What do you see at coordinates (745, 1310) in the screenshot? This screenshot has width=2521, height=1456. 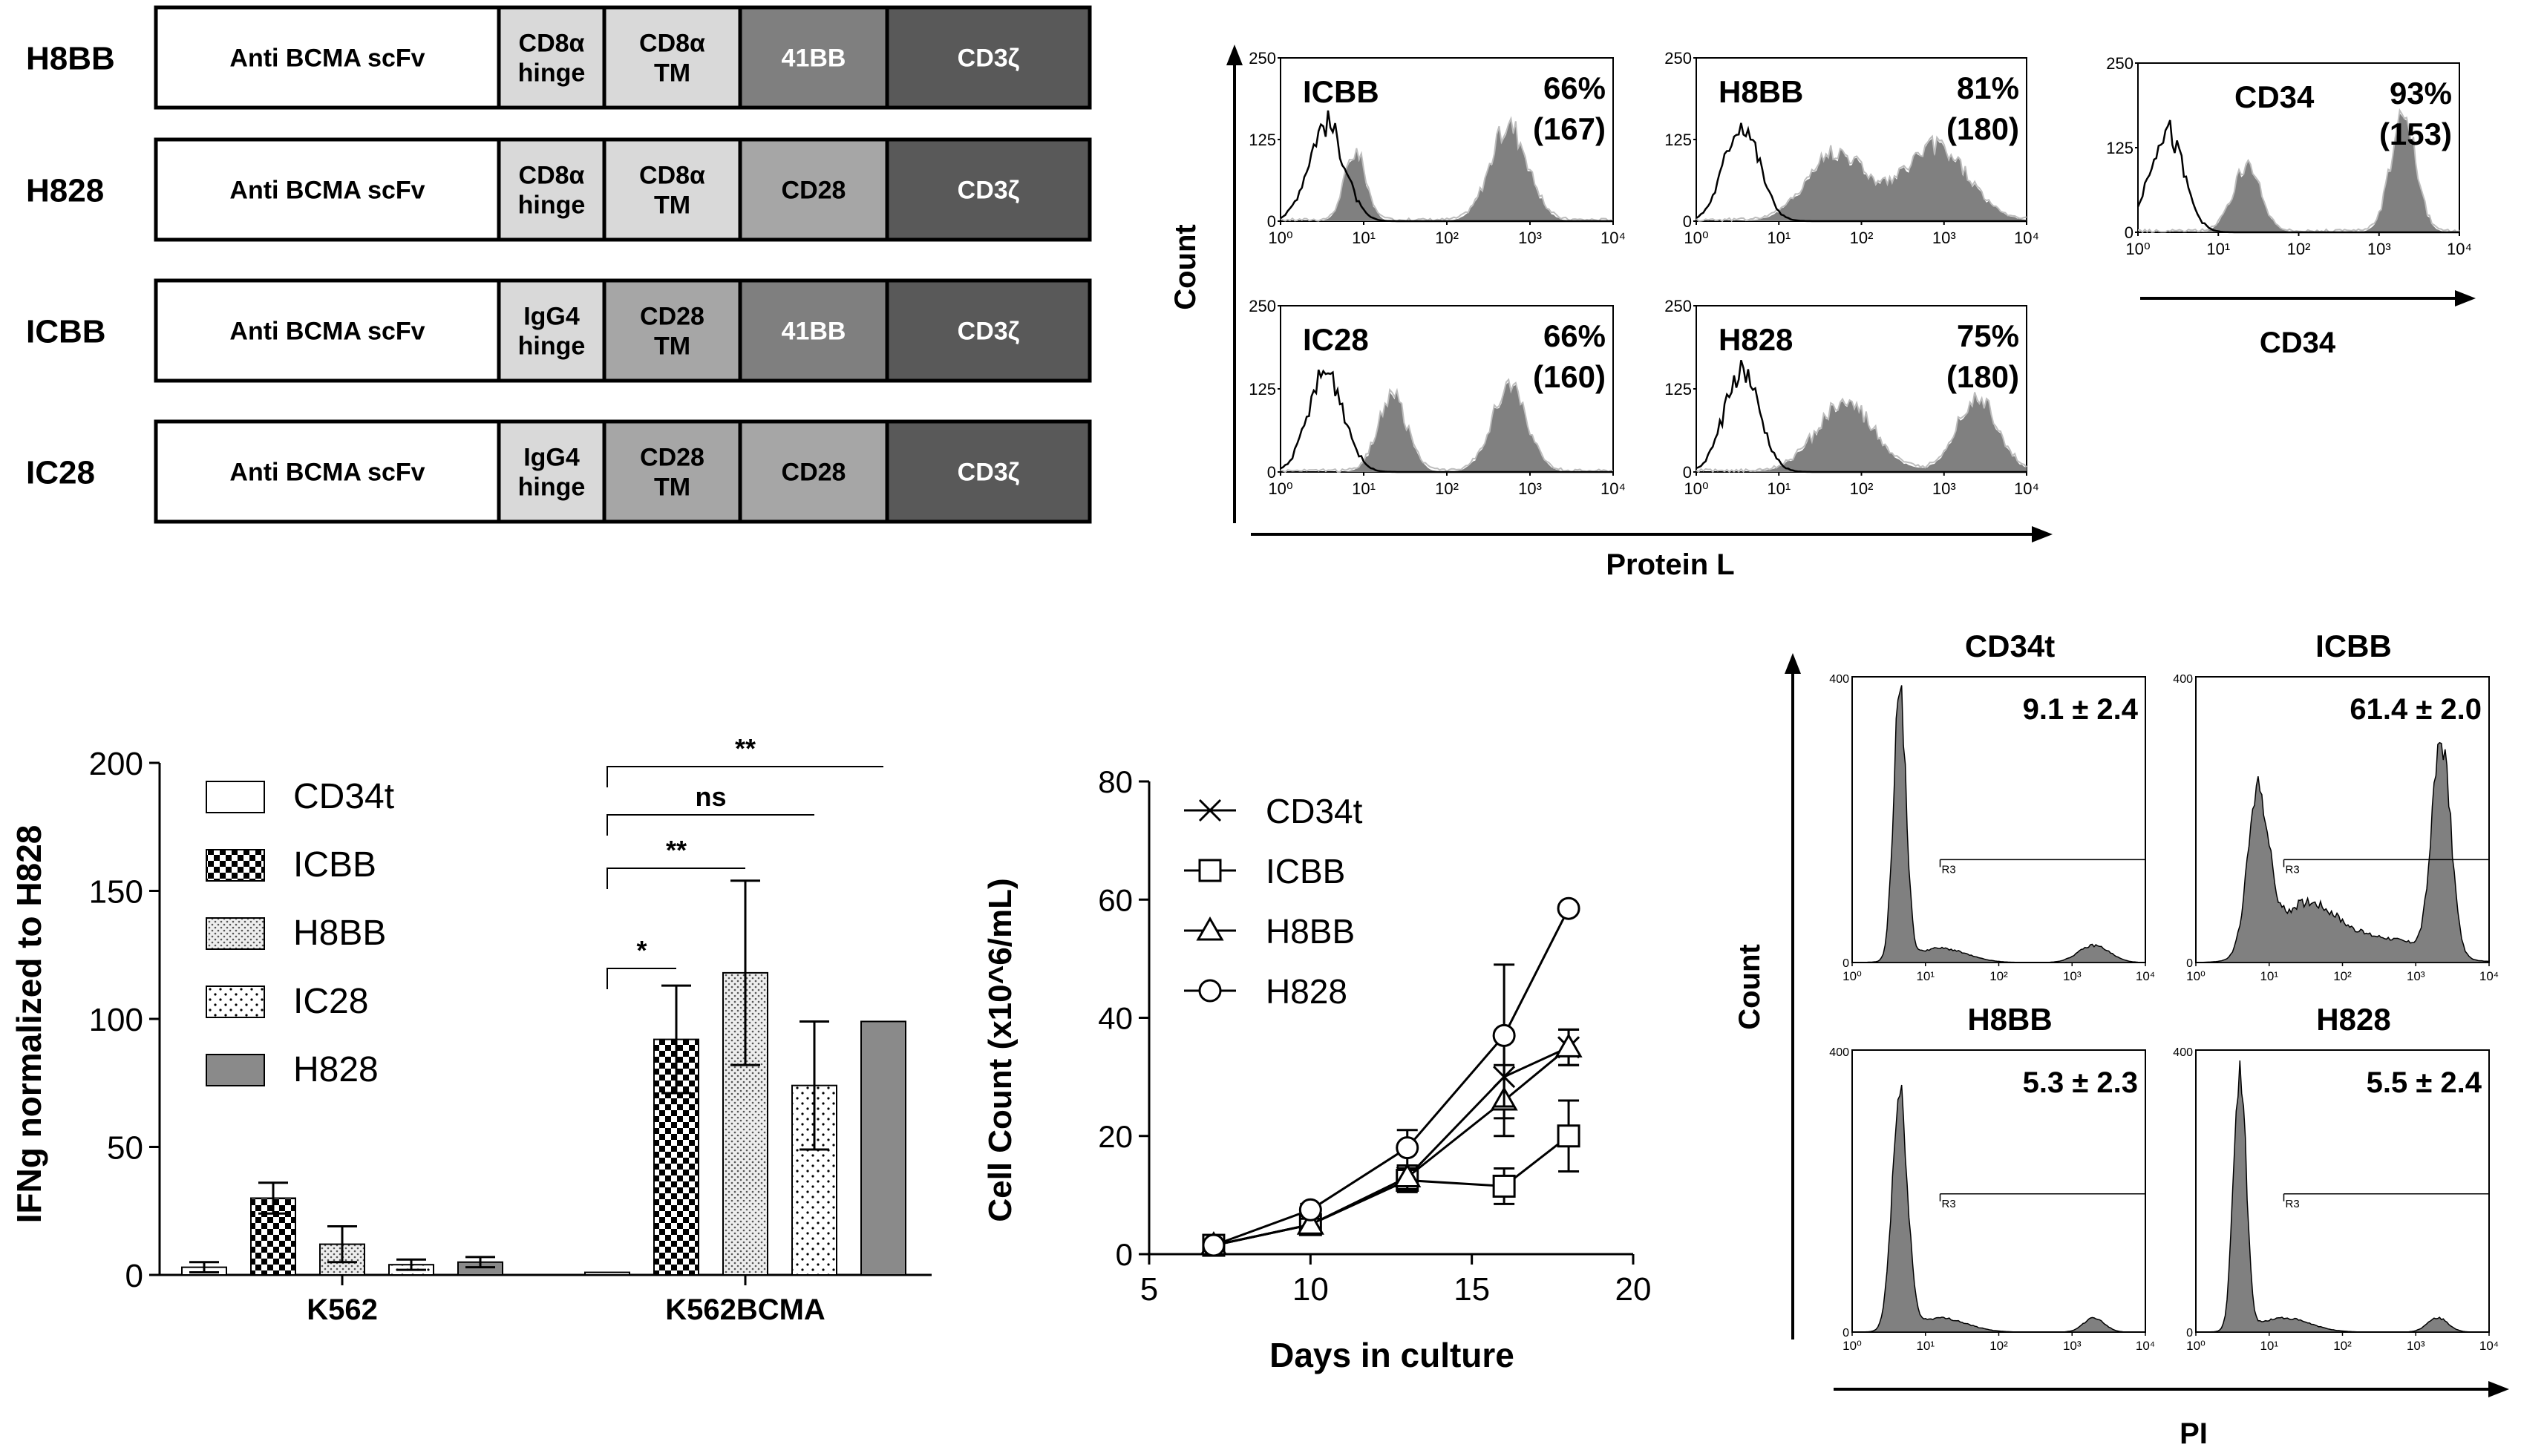 I see `bar-category-label-k562bcma: K562BCMA` at bounding box center [745, 1310].